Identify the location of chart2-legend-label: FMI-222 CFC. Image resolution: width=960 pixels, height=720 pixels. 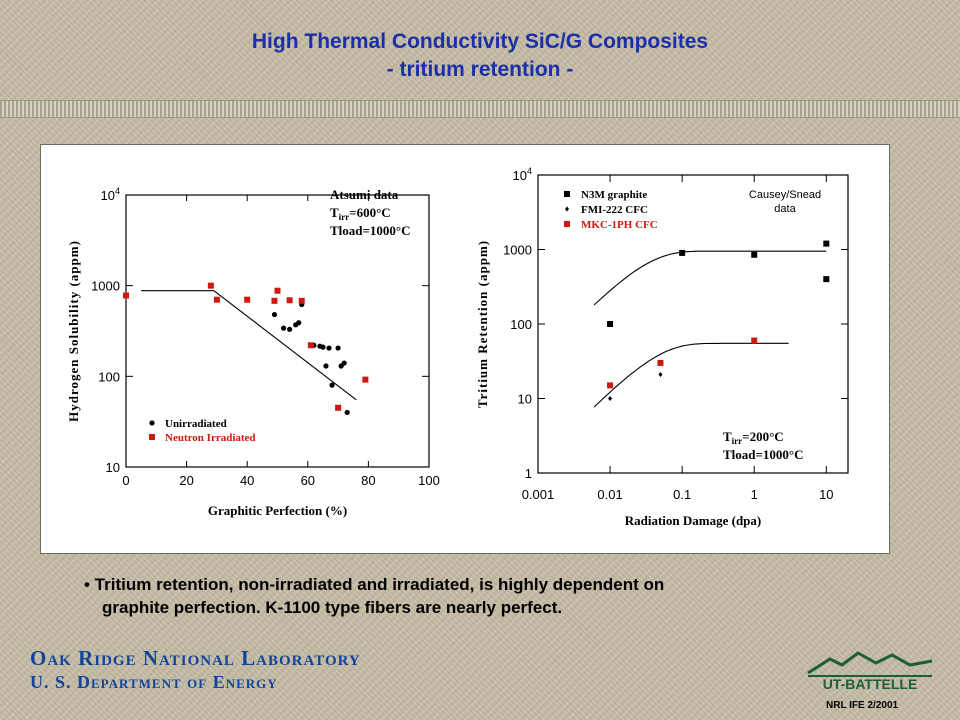
(614, 210).